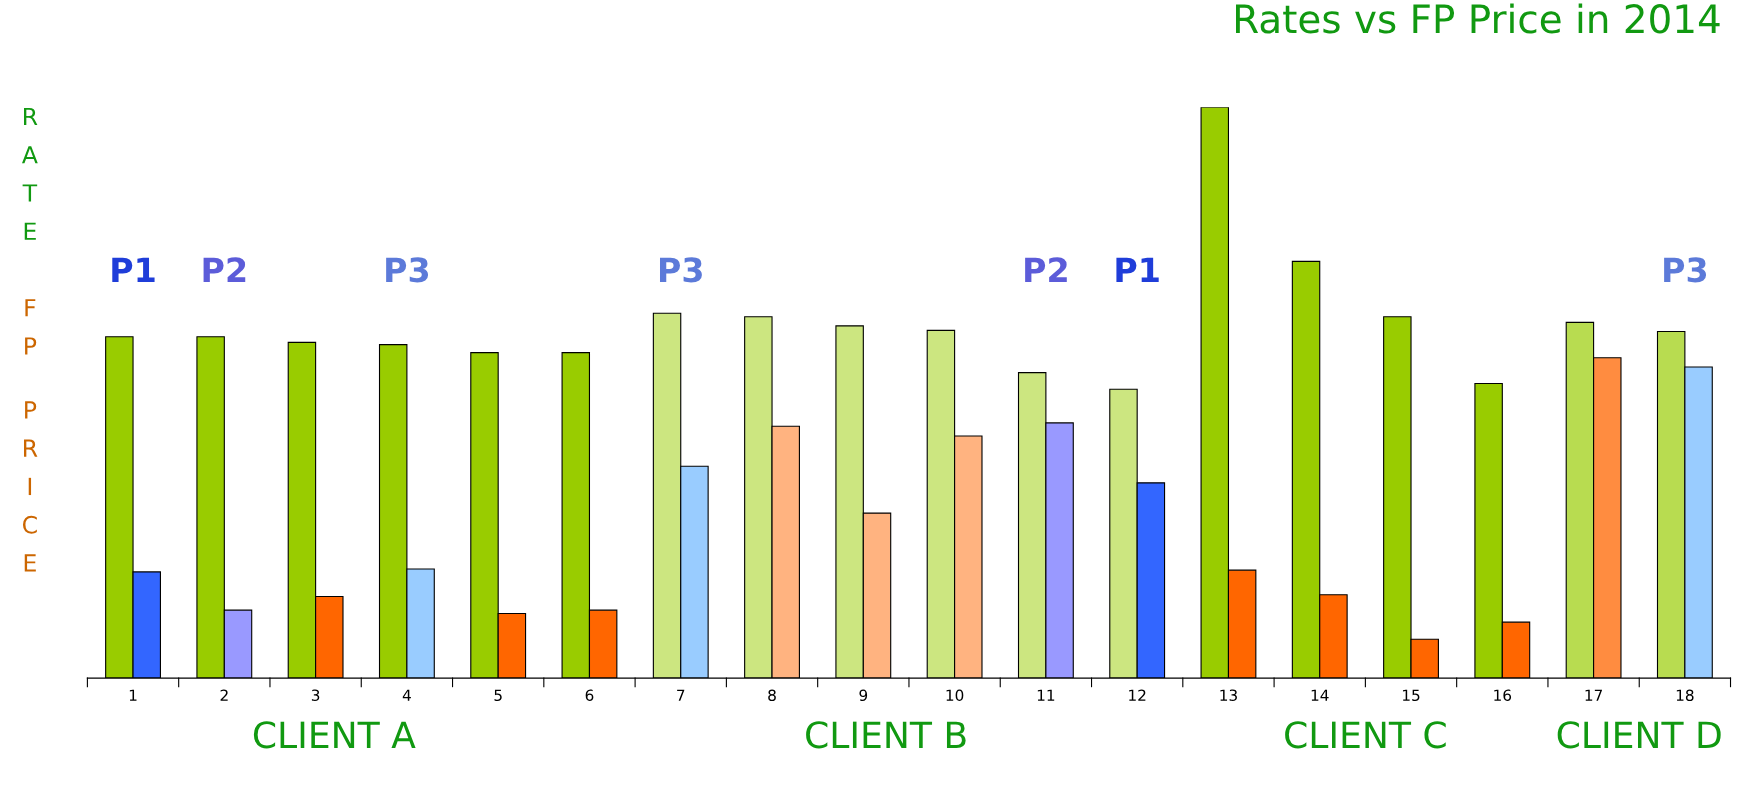 This screenshot has height=794, width=1748. What do you see at coordinates (1137, 695) in the screenshot?
I see `x-tick-label: 12` at bounding box center [1137, 695].